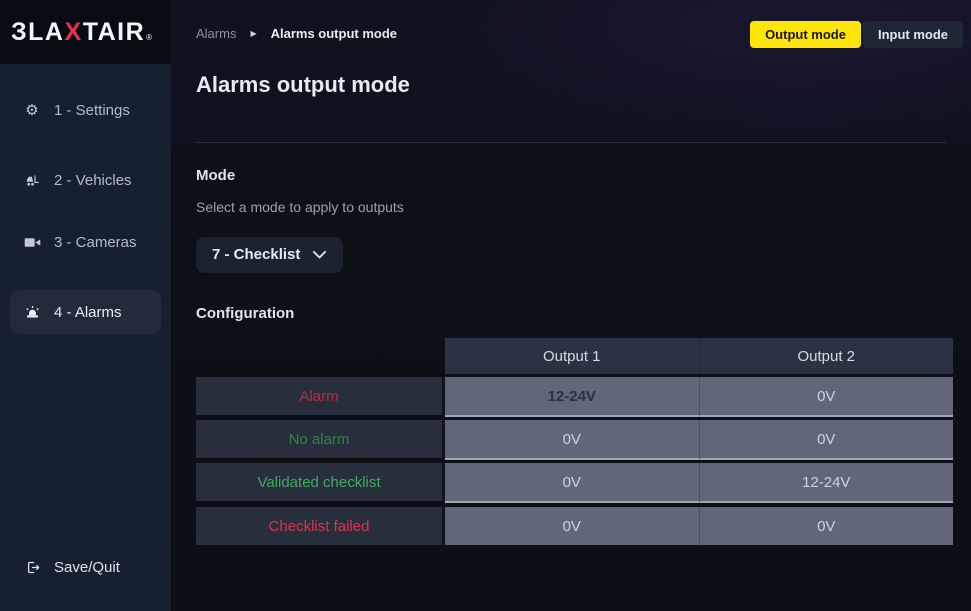 The image size is (971, 611). I want to click on logo-text-pre: ЗLA, so click(38, 31).